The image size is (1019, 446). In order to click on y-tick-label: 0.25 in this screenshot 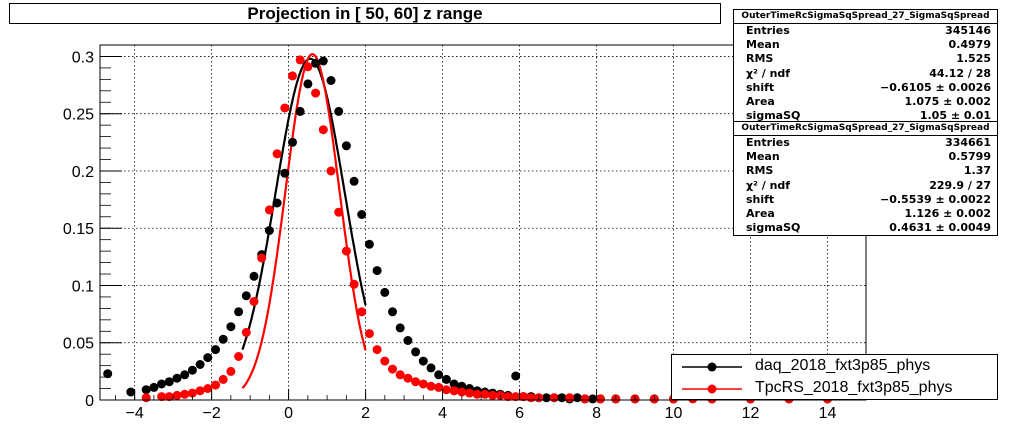, I will do `click(78, 115)`.